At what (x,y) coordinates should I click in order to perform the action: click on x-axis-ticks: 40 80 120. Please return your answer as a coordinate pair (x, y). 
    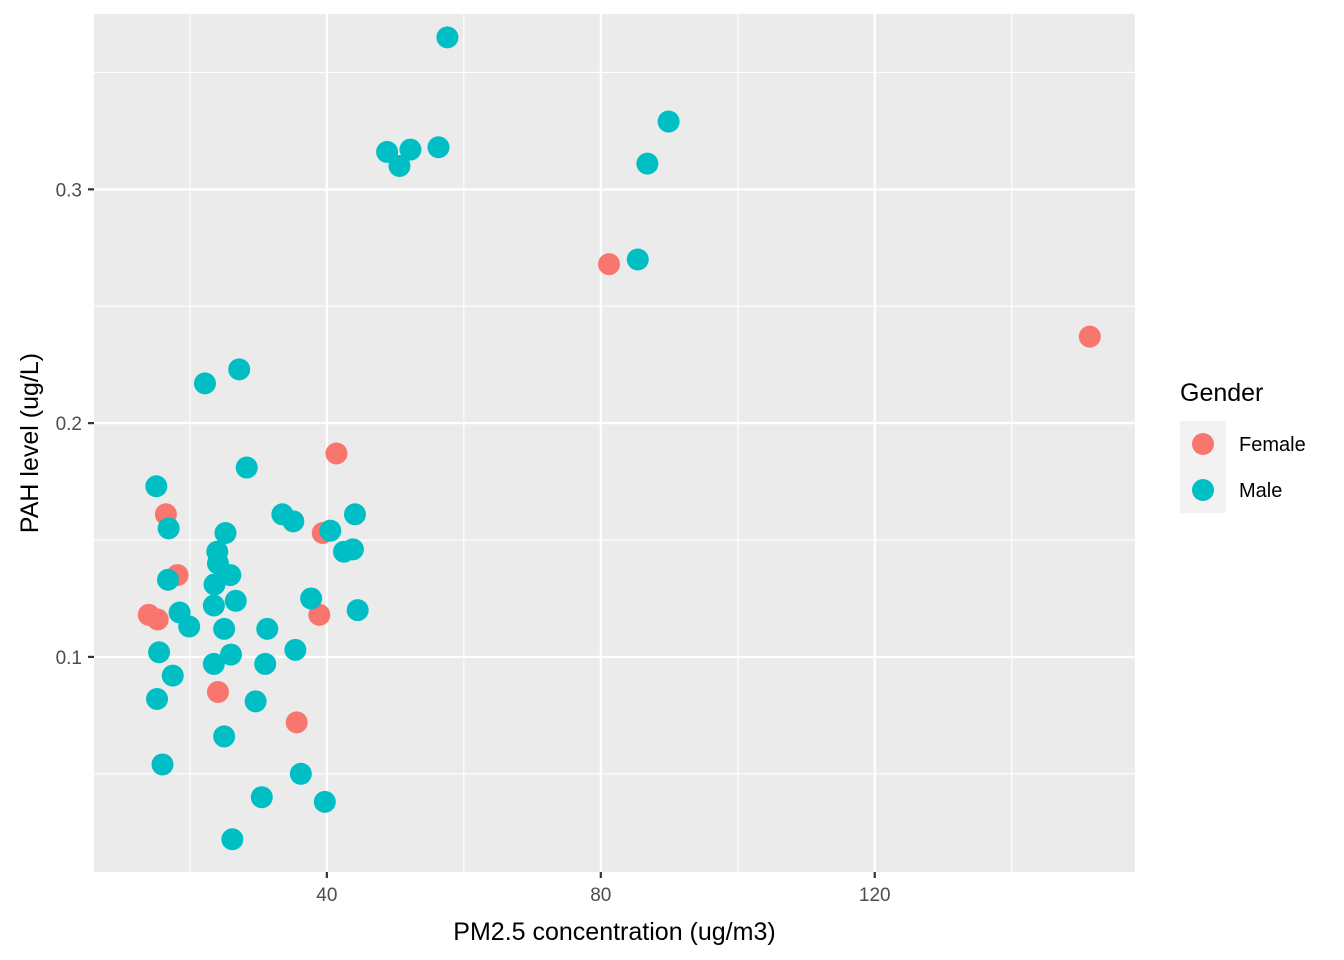
    Looking at the image, I should click on (603, 889).